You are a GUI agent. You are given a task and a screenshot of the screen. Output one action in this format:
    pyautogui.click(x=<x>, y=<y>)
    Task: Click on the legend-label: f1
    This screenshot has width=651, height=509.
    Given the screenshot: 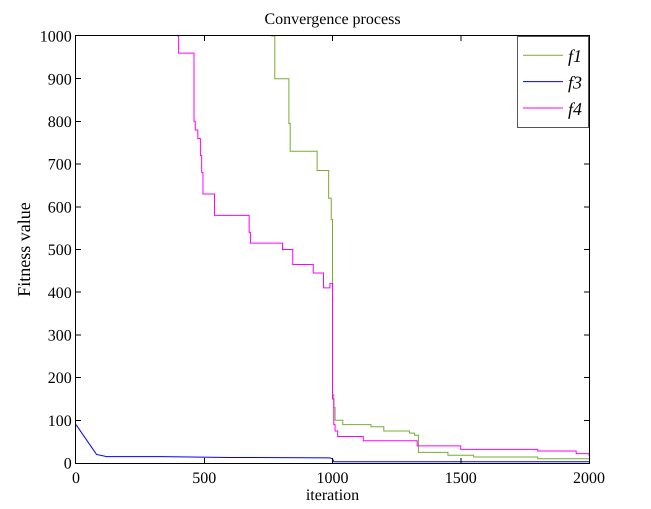 What is the action you would take?
    pyautogui.click(x=575, y=56)
    